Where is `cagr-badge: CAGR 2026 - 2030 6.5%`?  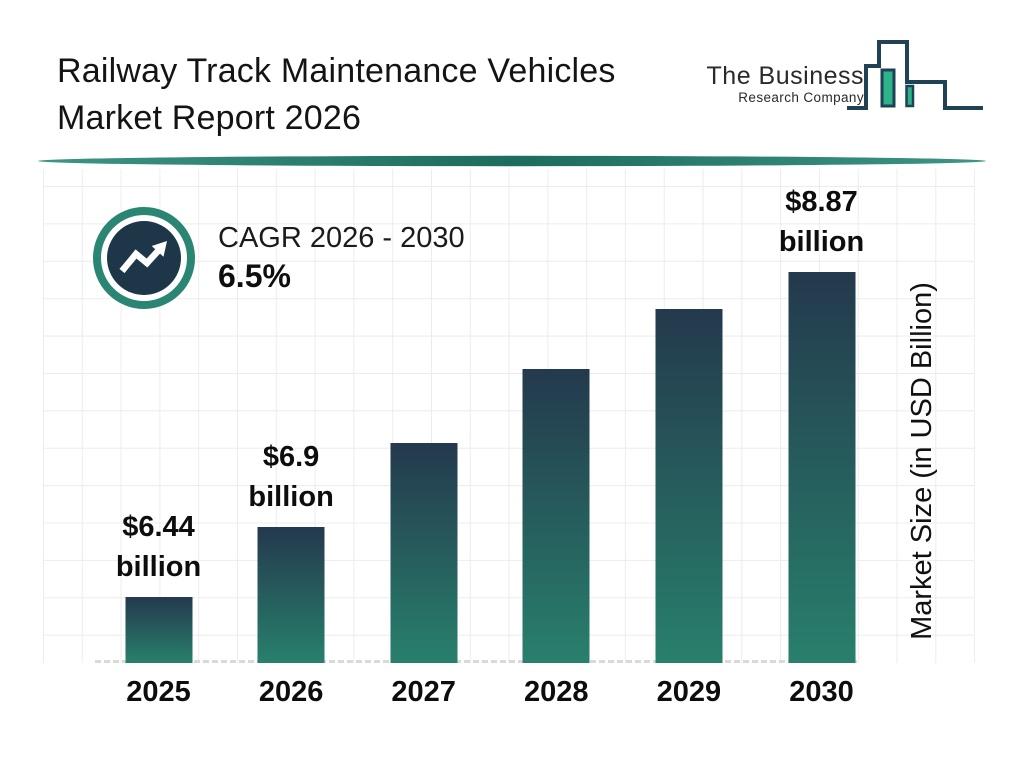 cagr-badge: CAGR 2026 - 2030 6.5% is located at coordinates (278, 258).